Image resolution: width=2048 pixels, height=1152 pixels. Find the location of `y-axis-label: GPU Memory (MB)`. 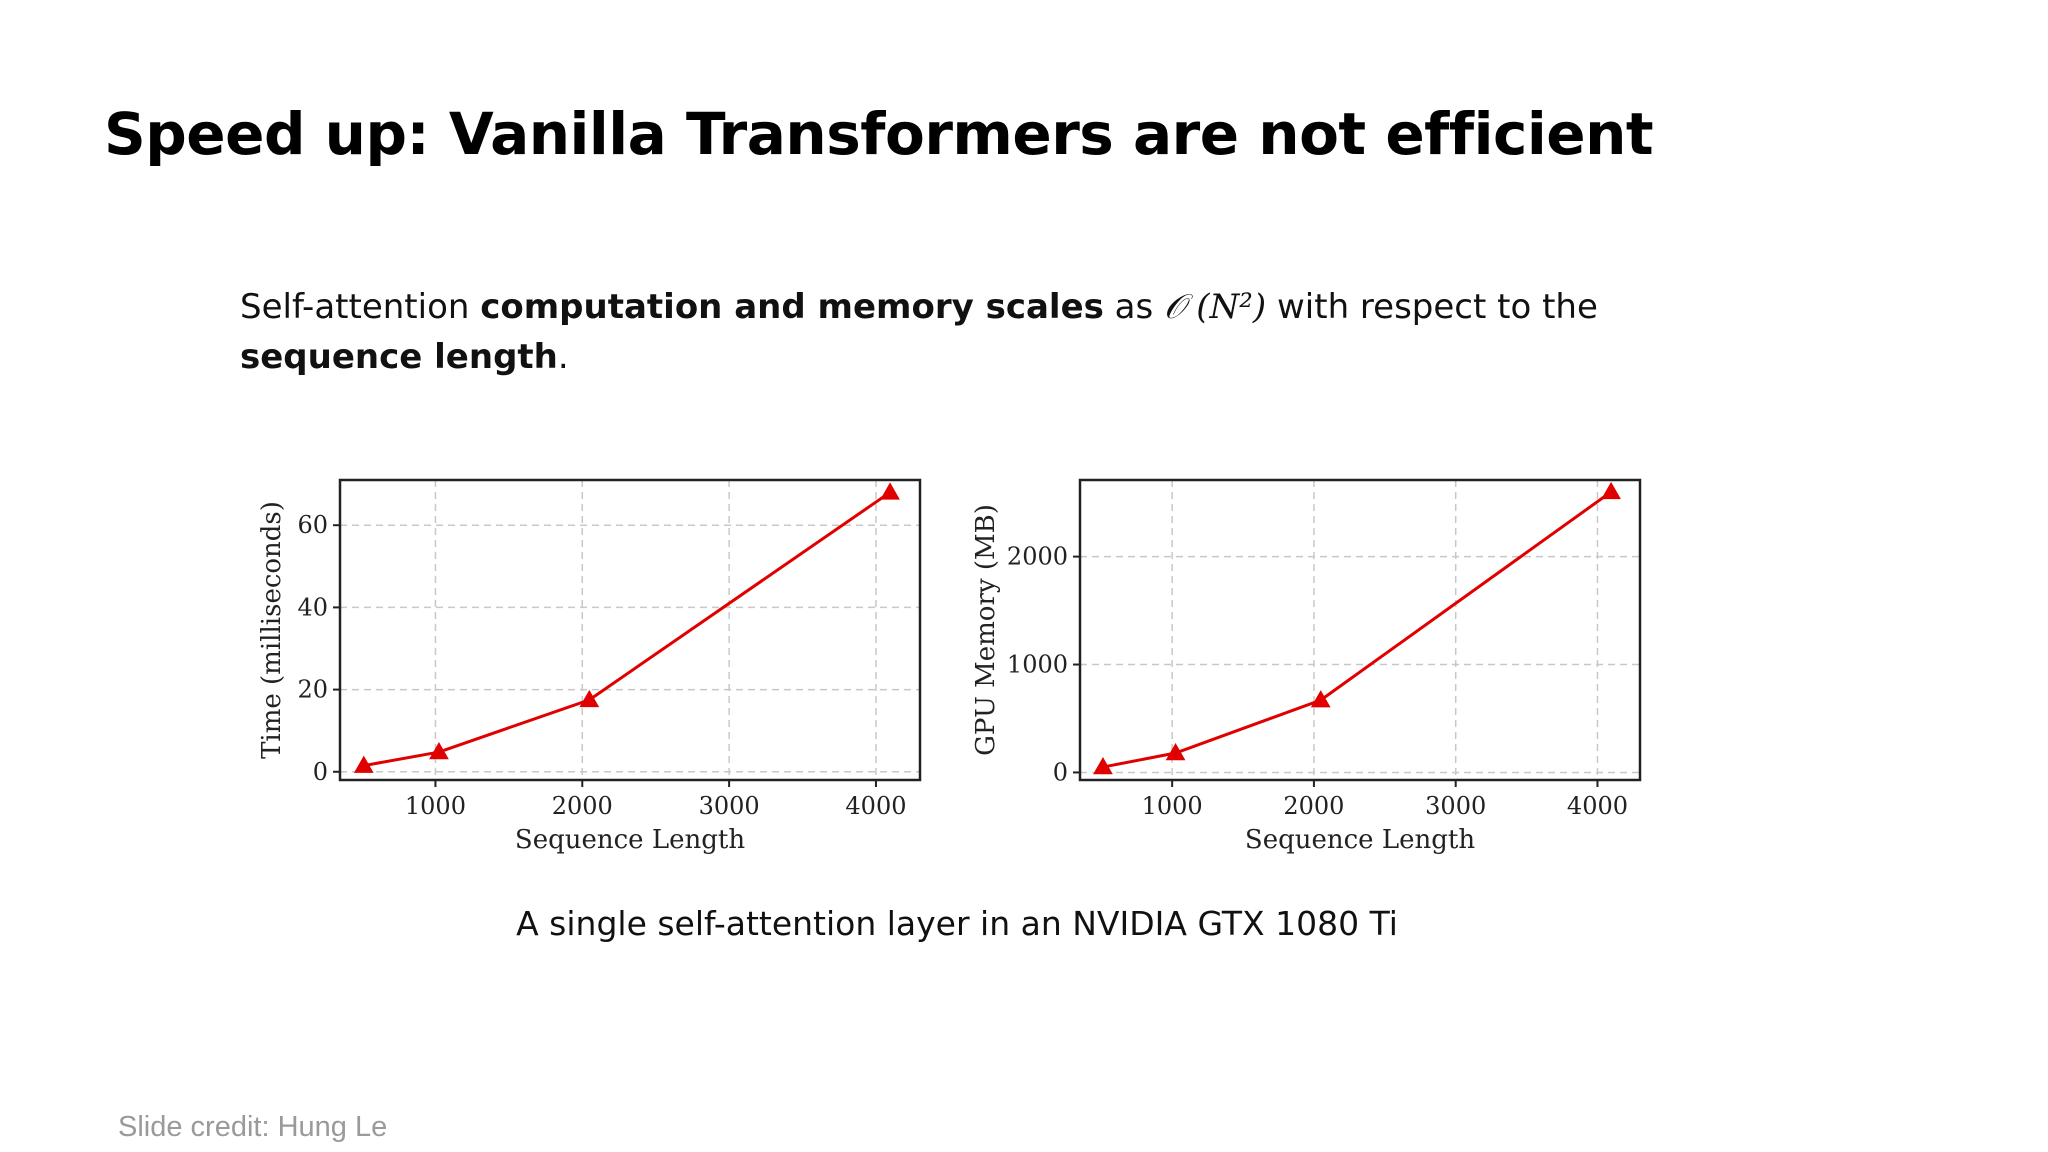

y-axis-label: GPU Memory (MB) is located at coordinates (986, 630).